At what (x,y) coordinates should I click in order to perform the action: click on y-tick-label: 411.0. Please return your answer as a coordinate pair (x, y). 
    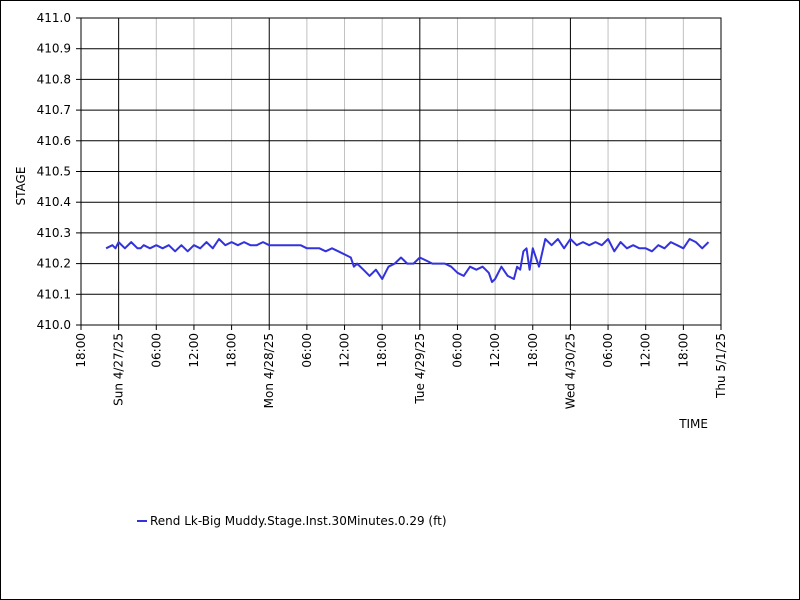
    Looking at the image, I should click on (54, 18).